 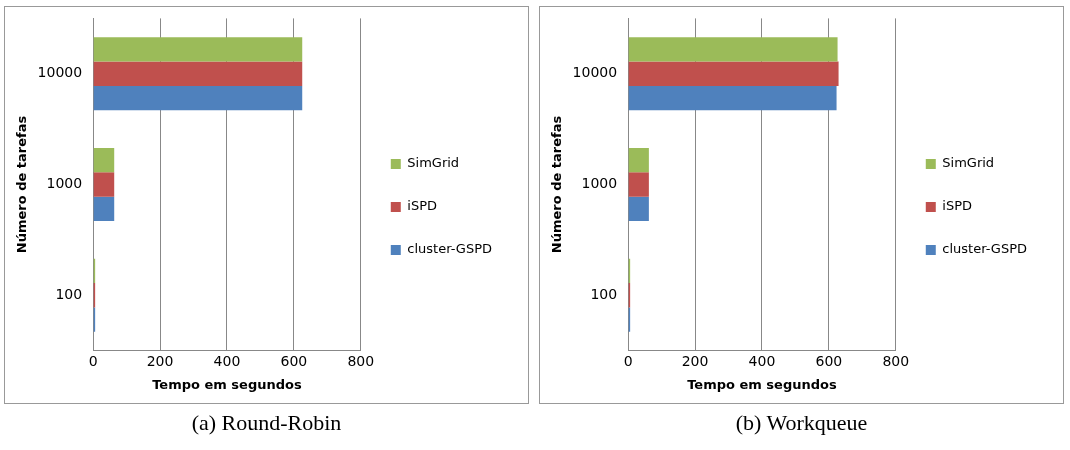 What do you see at coordinates (266, 423) in the screenshot?
I see `text: (a) Round-Robin` at bounding box center [266, 423].